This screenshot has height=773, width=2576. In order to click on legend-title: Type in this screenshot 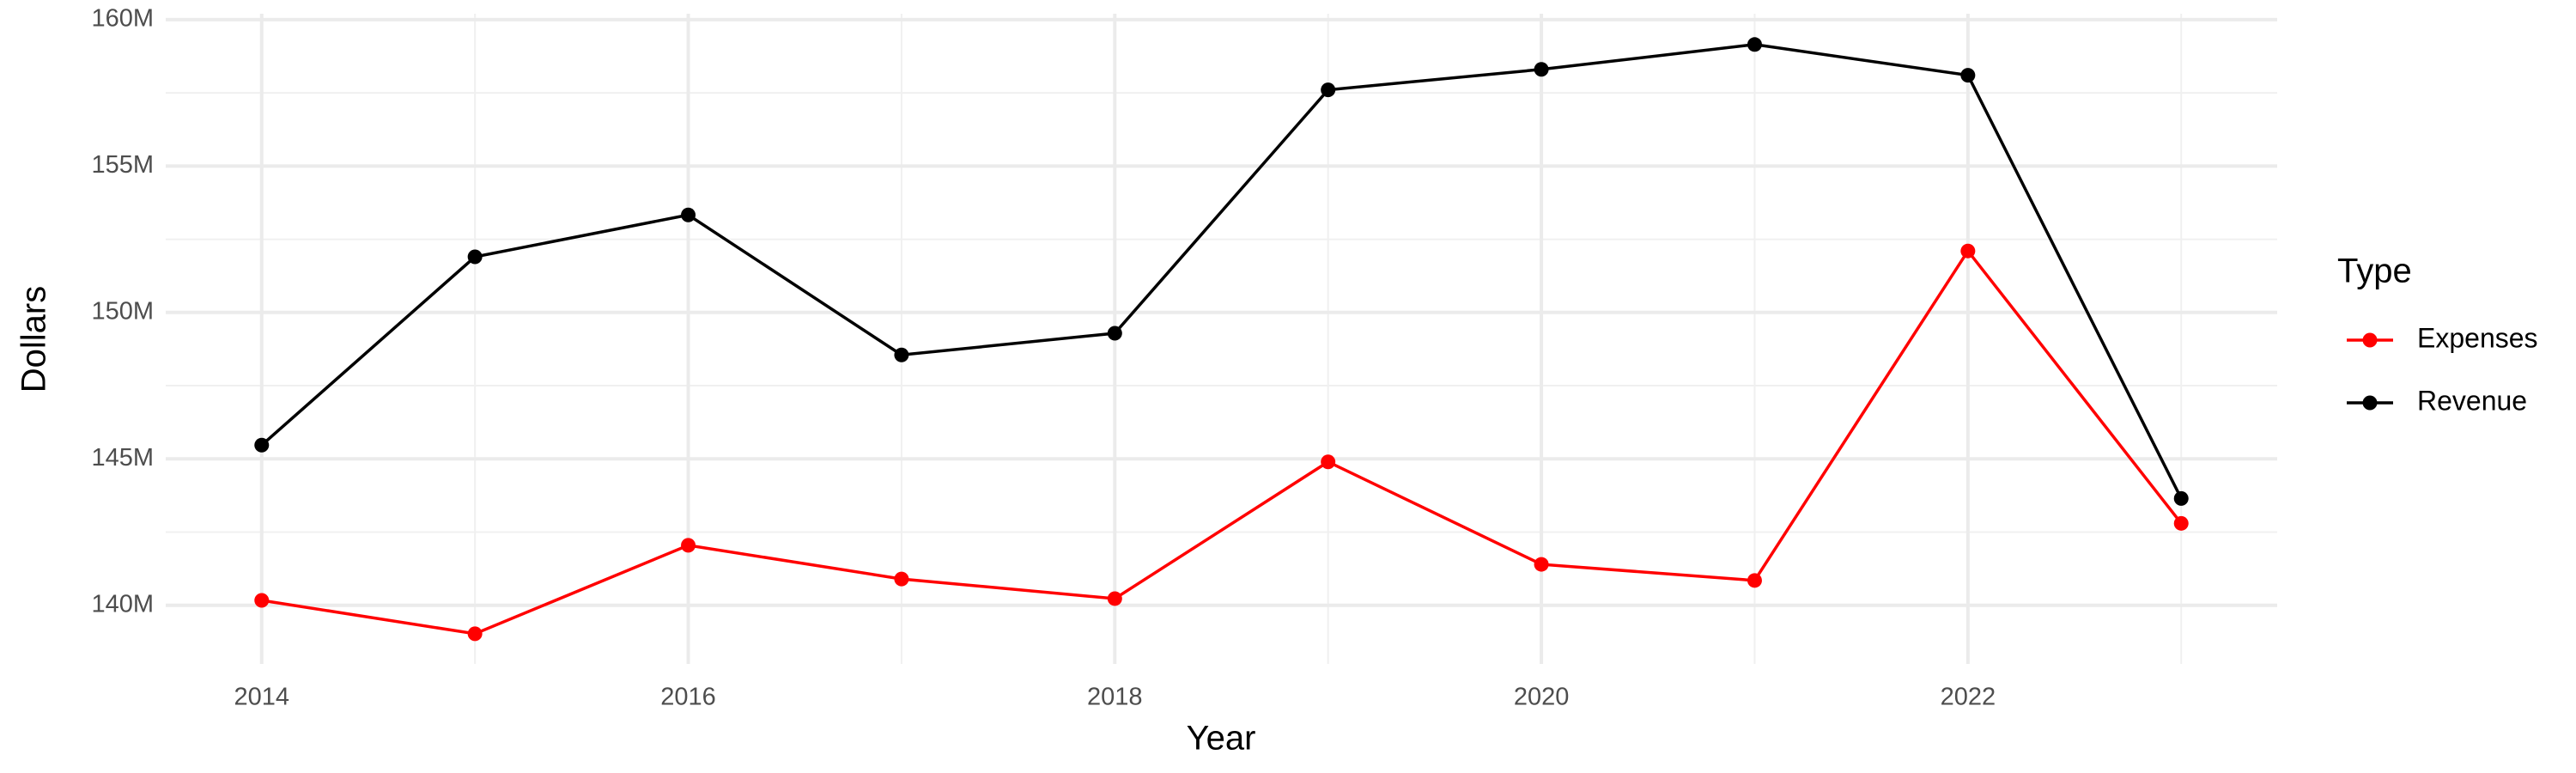, I will do `click(2375, 271)`.